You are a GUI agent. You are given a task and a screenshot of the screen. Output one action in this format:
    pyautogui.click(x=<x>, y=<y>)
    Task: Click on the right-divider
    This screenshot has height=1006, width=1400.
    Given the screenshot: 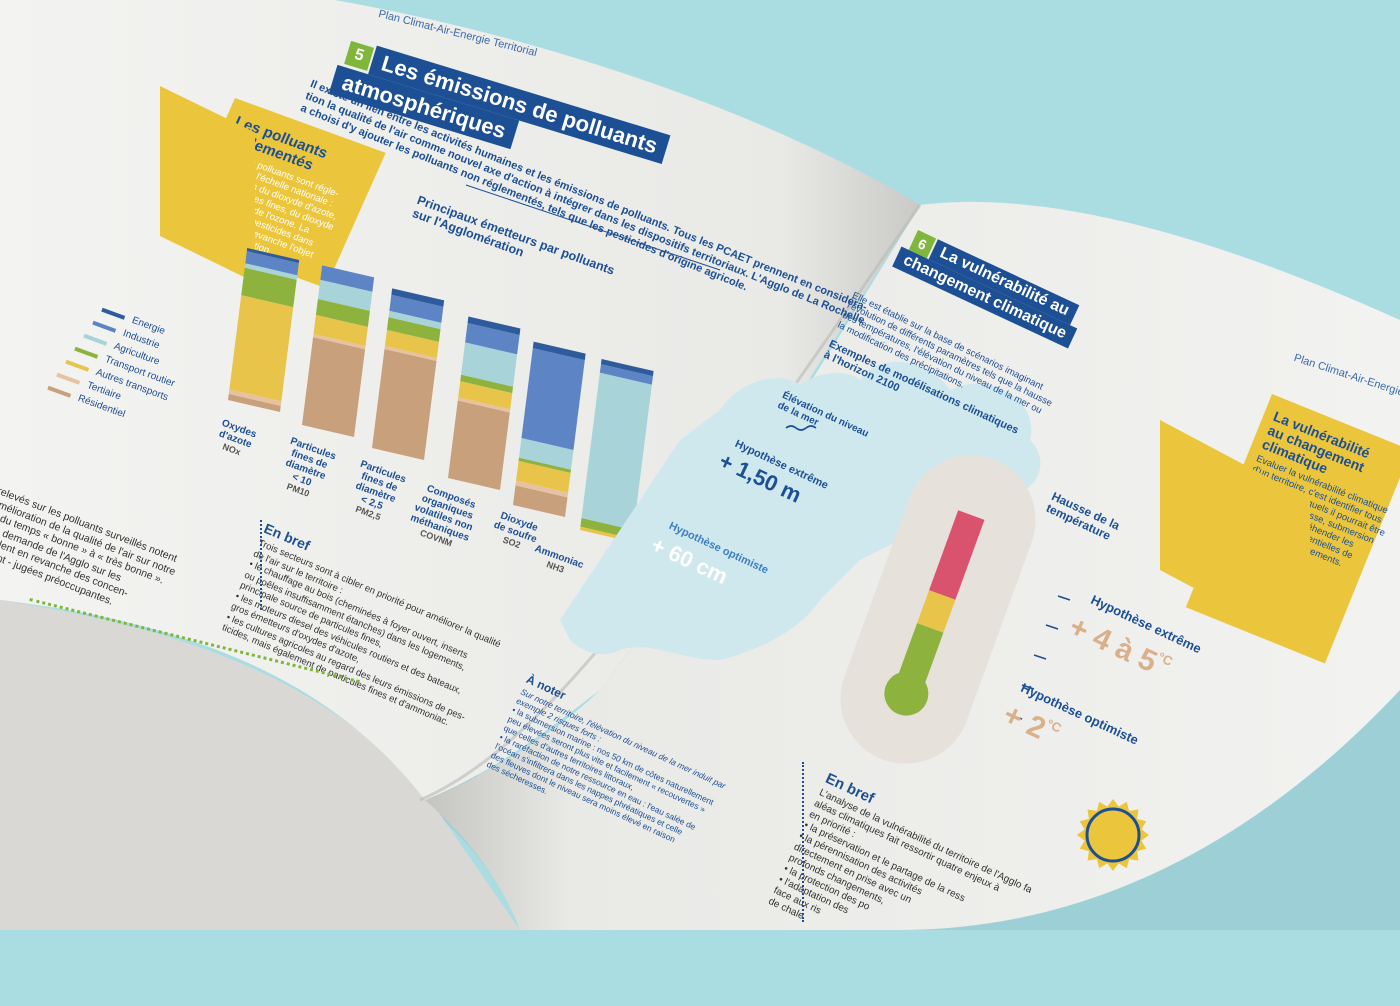 What is the action you would take?
    pyautogui.click(x=803, y=842)
    